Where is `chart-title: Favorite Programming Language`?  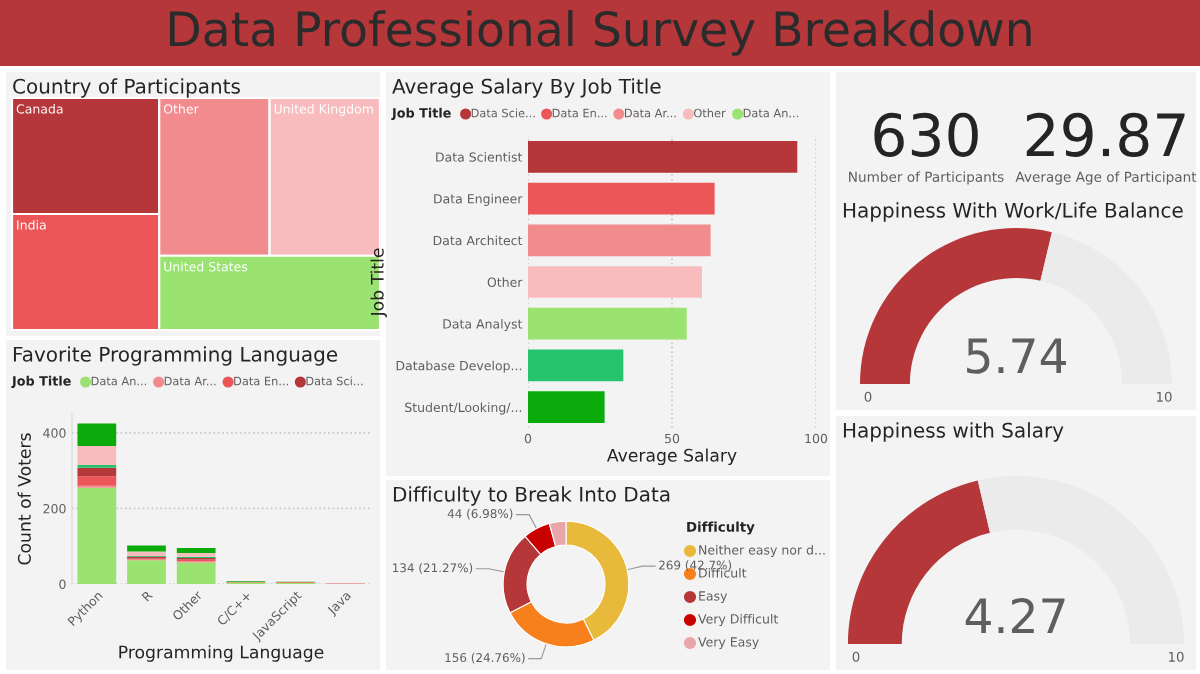
chart-title: Favorite Programming Language is located at coordinates (175, 356).